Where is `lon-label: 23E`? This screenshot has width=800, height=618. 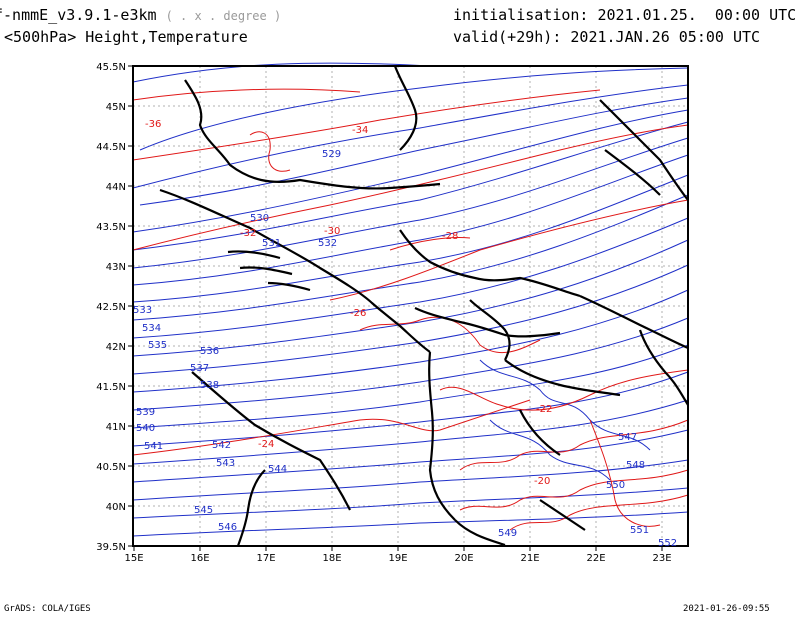
lon-label: 23E is located at coordinates (661, 558).